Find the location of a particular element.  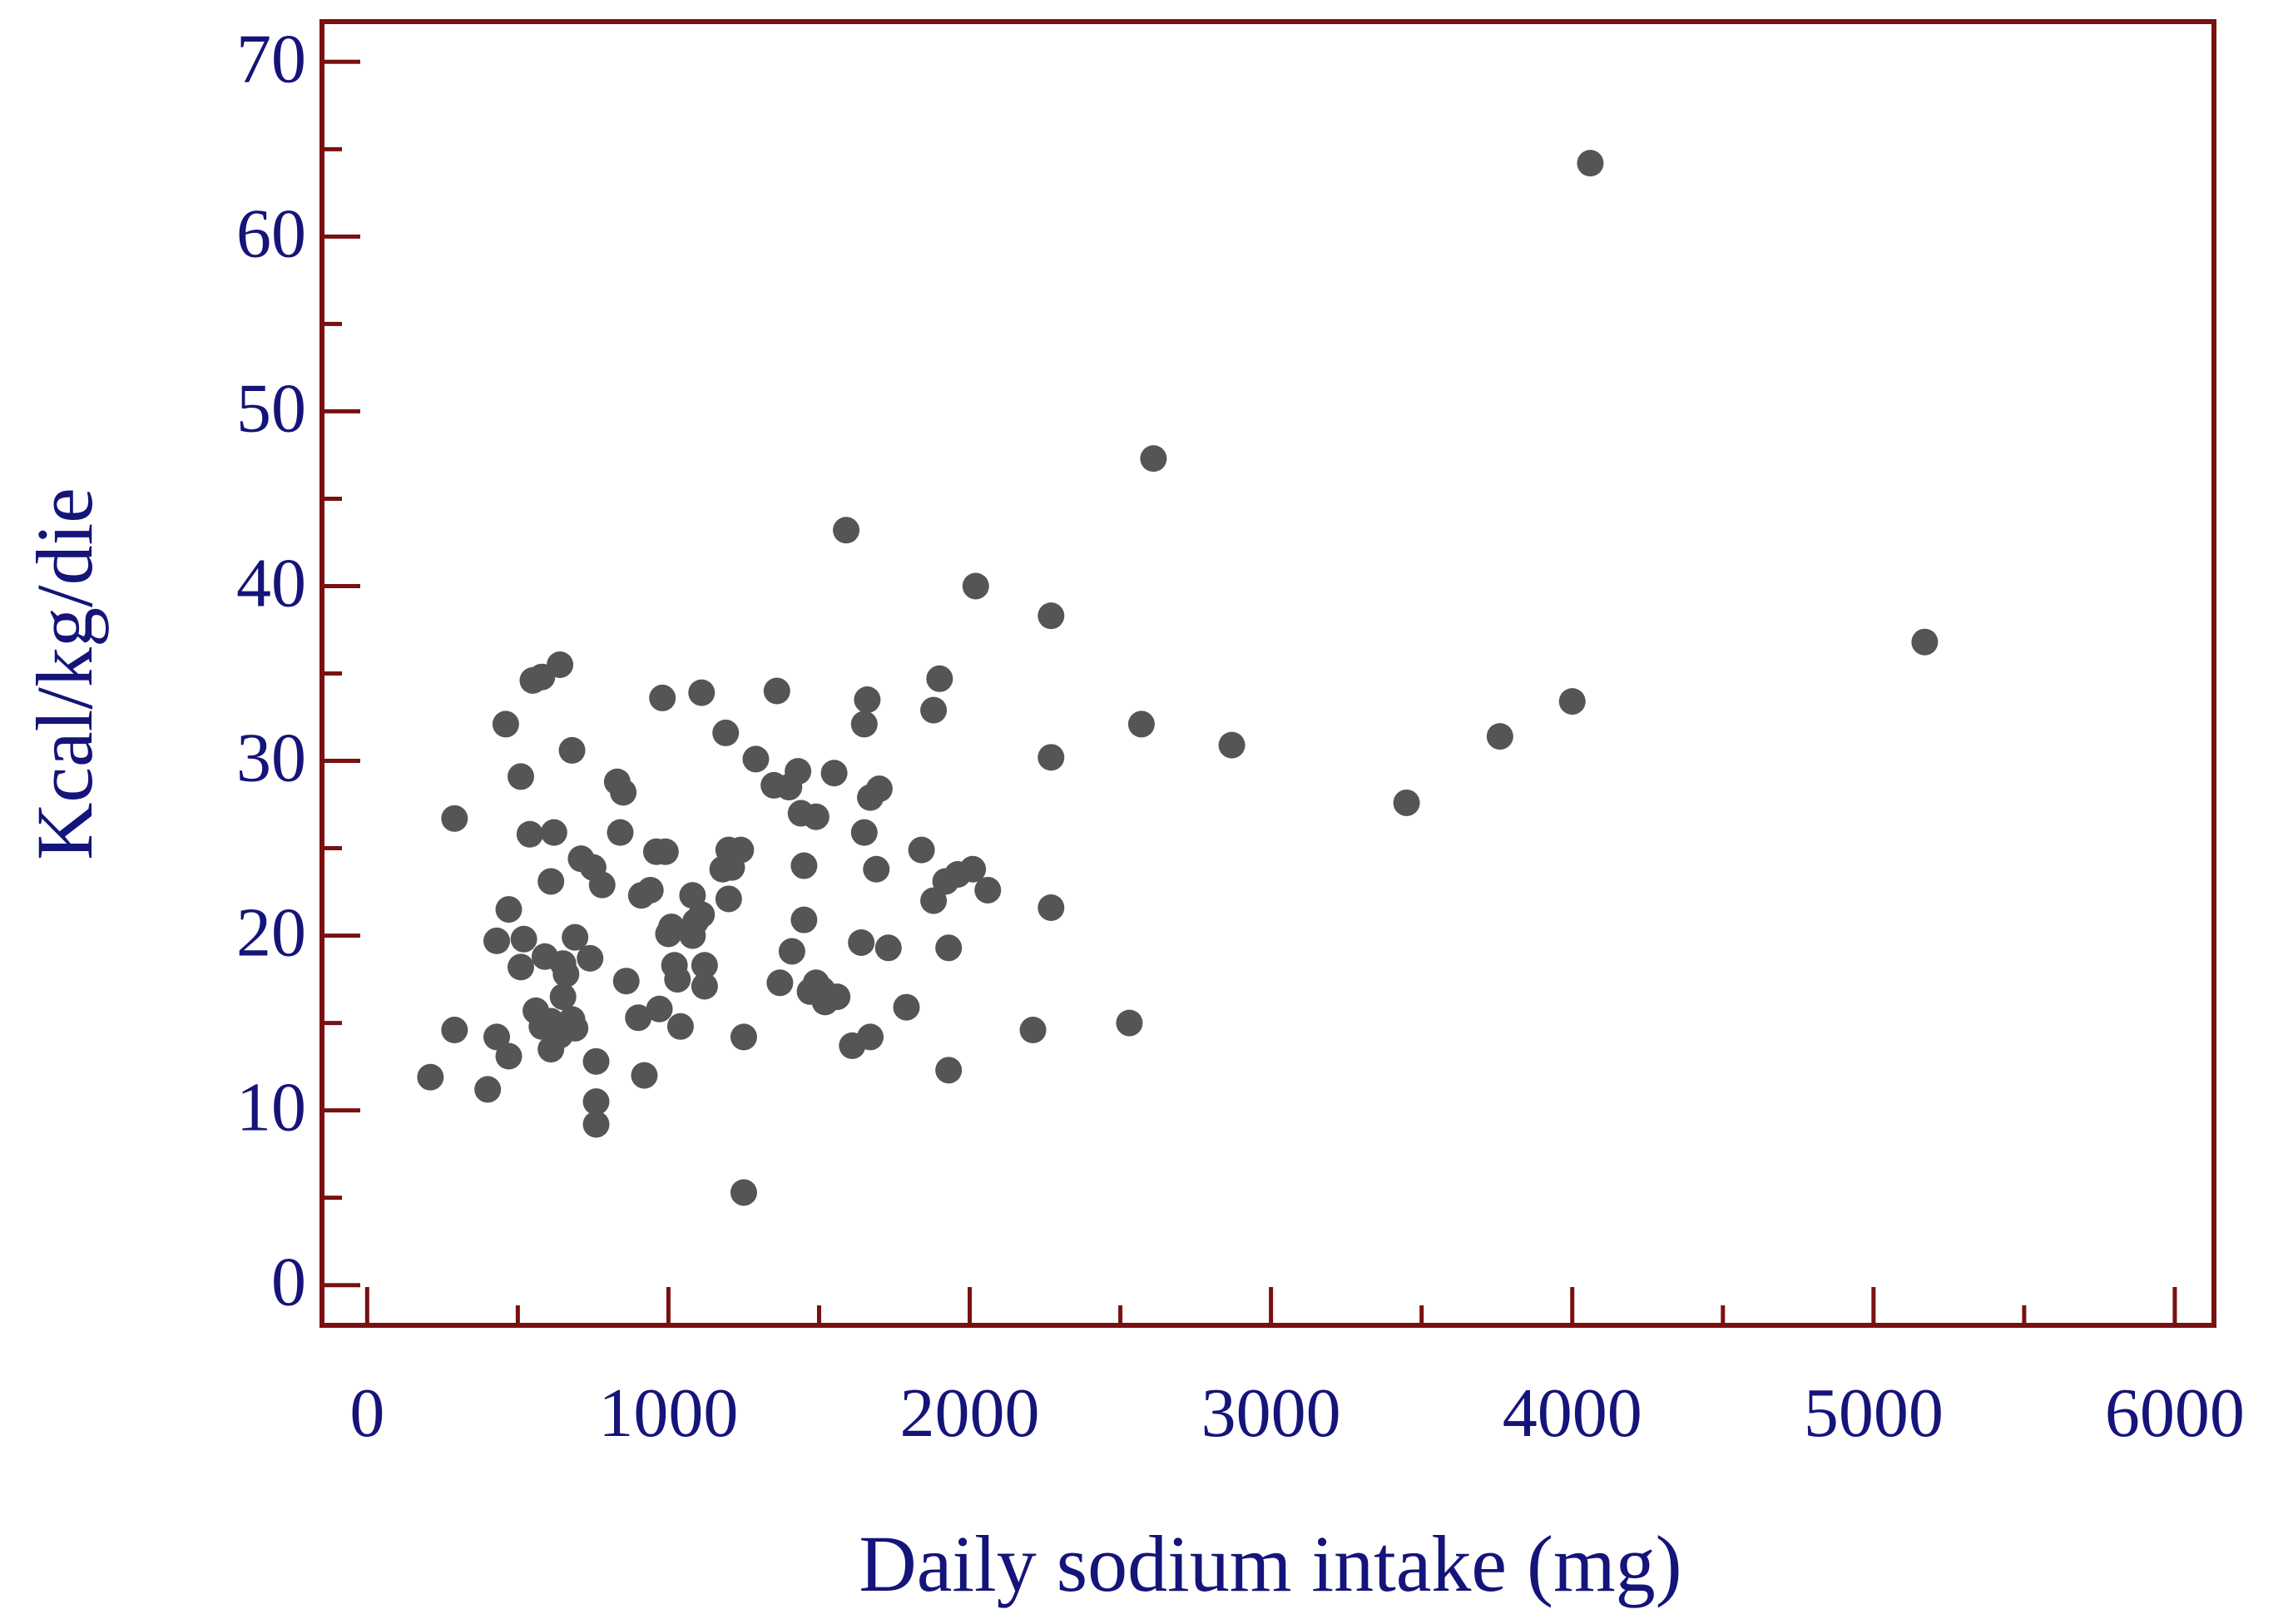

y-axis-title: Kcal/kg/die is located at coordinates (64, 674).